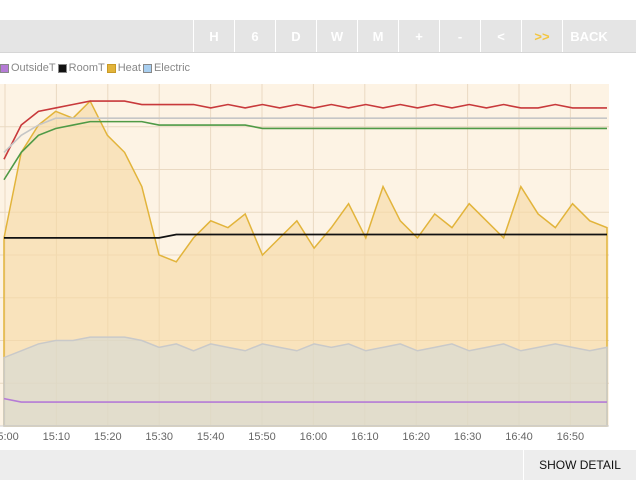 Image resolution: width=636 pixels, height=500 pixels. Describe the element at coordinates (57, 437) in the screenshot. I see `x-tick-label: 15:10` at that location.